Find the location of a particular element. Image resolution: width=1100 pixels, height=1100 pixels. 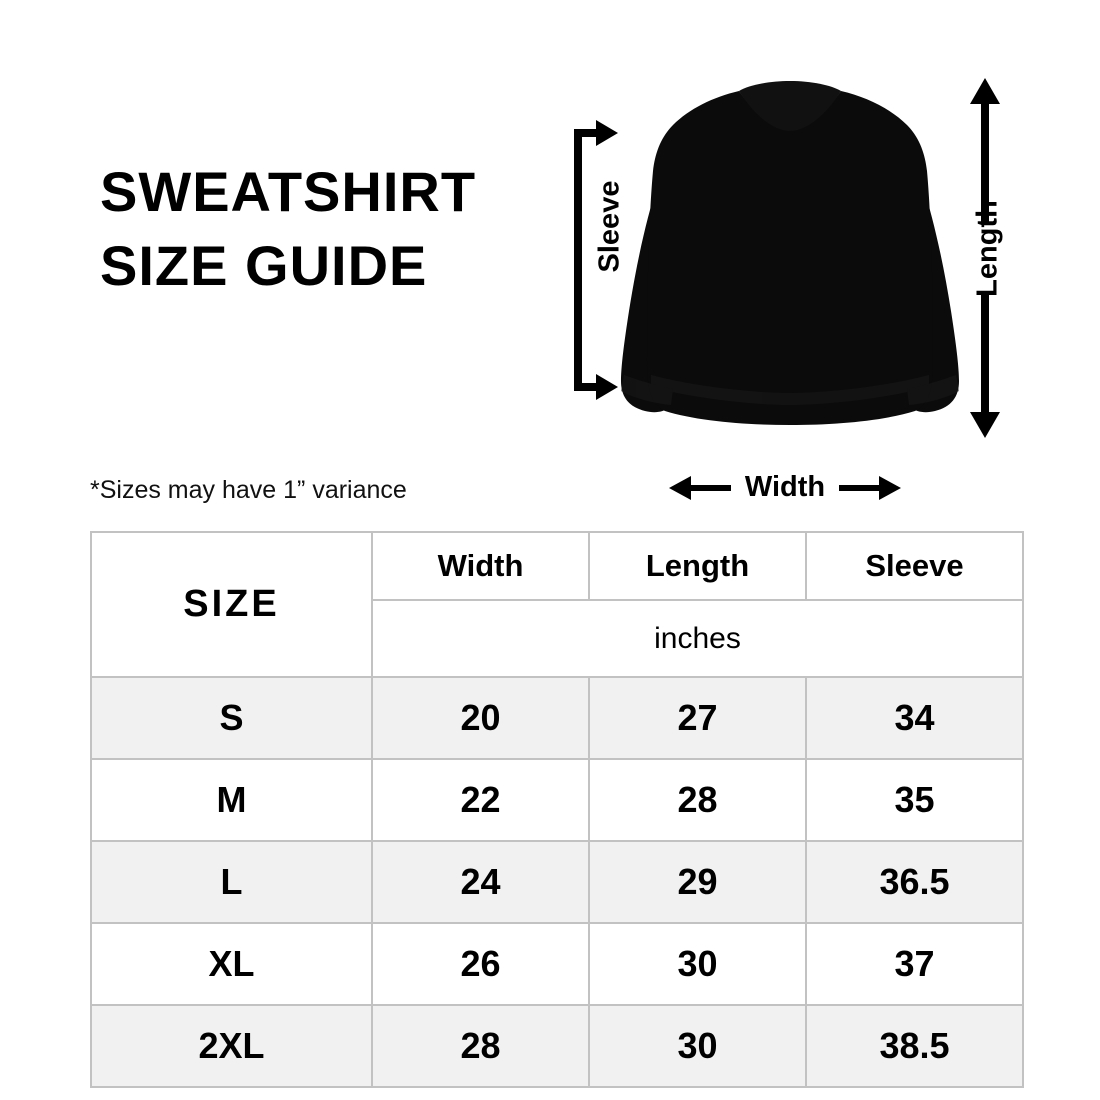

header-length: Length is located at coordinates (697, 566).